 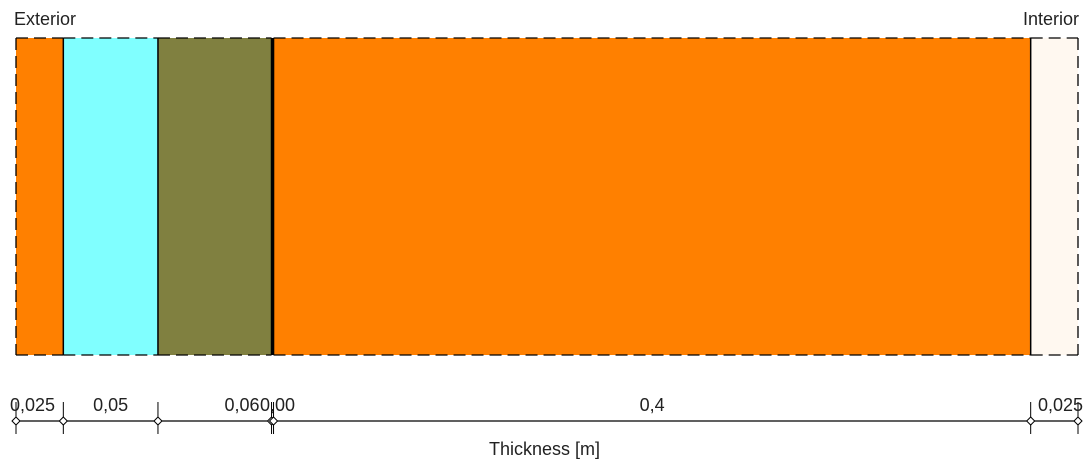 I want to click on exterior-label: Exterior, so click(x=45, y=19).